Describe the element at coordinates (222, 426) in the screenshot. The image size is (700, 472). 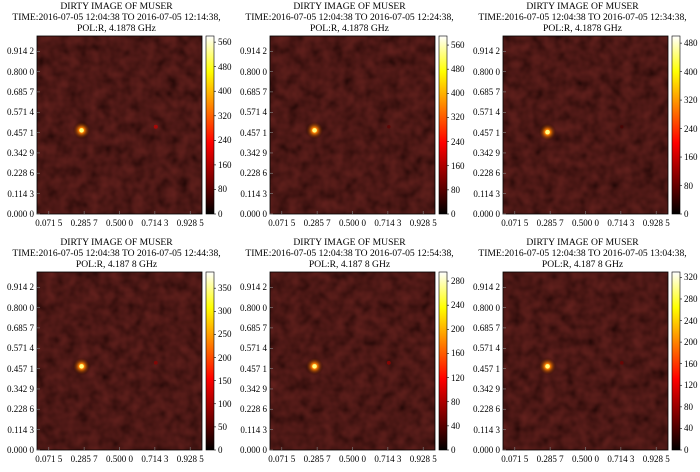
I see `colorbar-tick-label: 50` at that location.